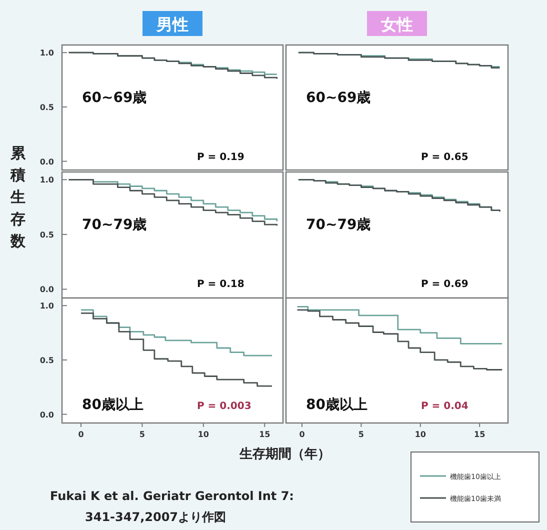 The width and height of the screenshot is (547, 530). What do you see at coordinates (224, 406) in the screenshot?
I see `annotation: P = 0.003` at bounding box center [224, 406].